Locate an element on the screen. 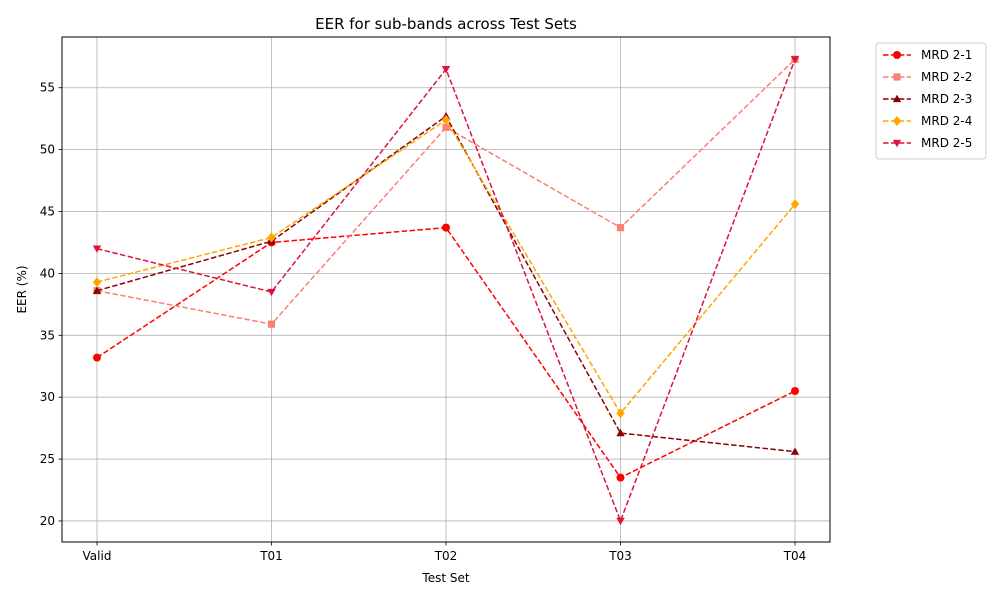 The width and height of the screenshot is (1000, 600). y-tick-label: 20 is located at coordinates (47, 521).